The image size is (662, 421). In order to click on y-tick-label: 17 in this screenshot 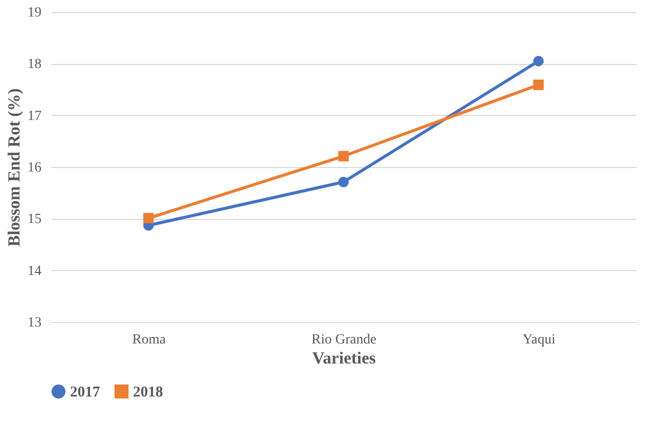, I will do `click(35, 116)`.